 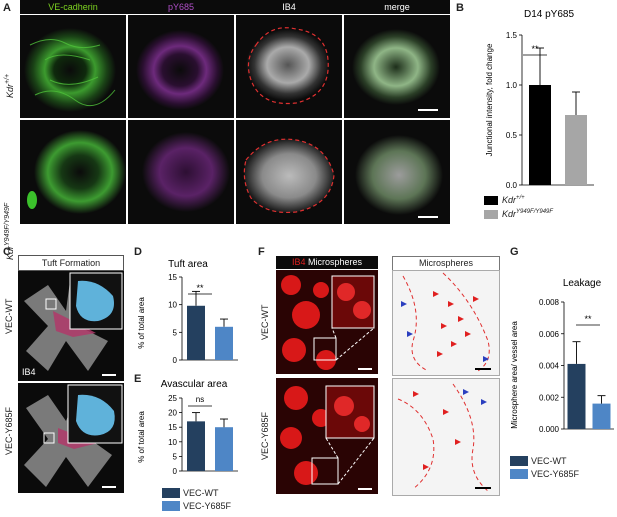 I want to click on y-tick-label: 0.002, so click(x=549, y=397).